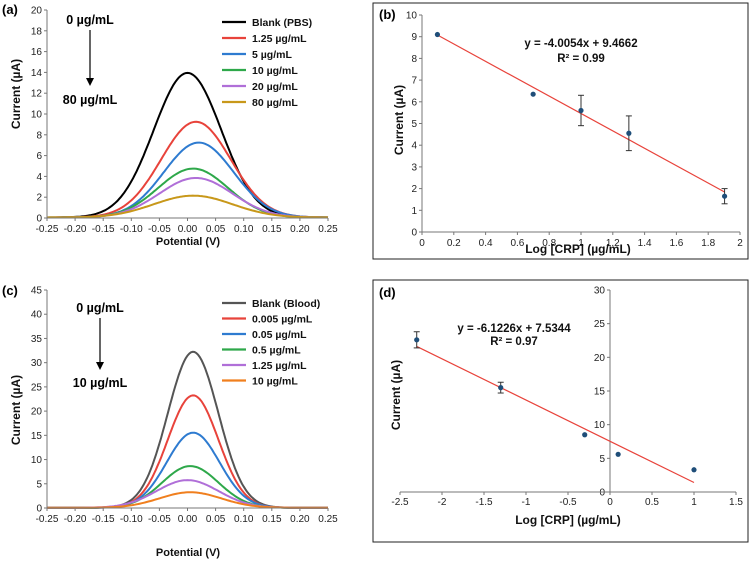  I want to click on panel-c-x-tick-label: 0.00, so click(188, 519).